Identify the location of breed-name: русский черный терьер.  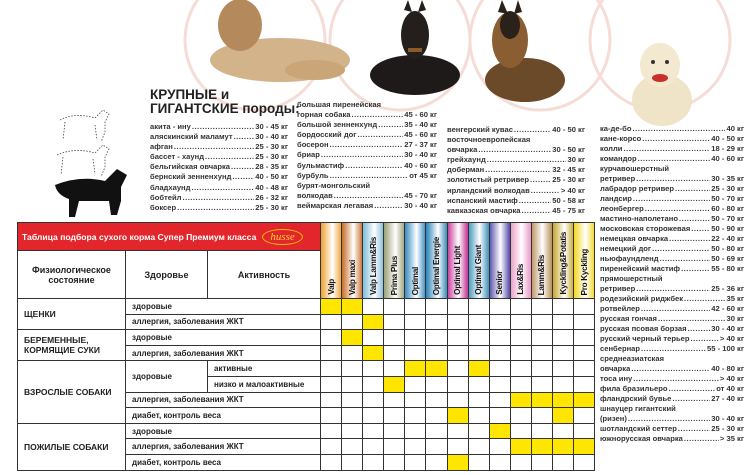
(645, 338).